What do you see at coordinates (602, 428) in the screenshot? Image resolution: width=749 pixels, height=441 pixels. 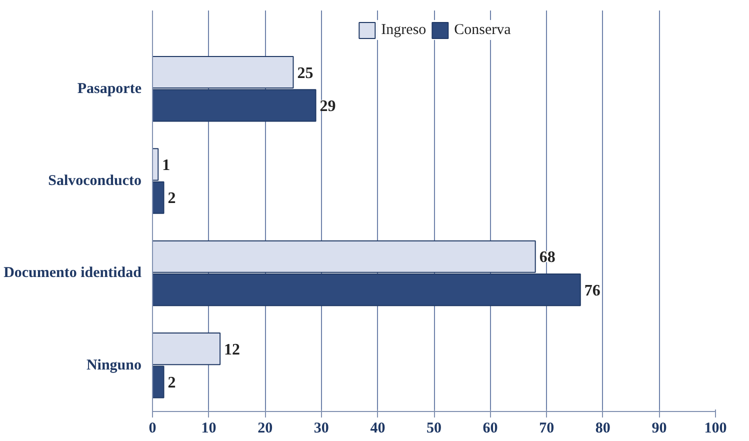 I see `x-tick-label: 80` at bounding box center [602, 428].